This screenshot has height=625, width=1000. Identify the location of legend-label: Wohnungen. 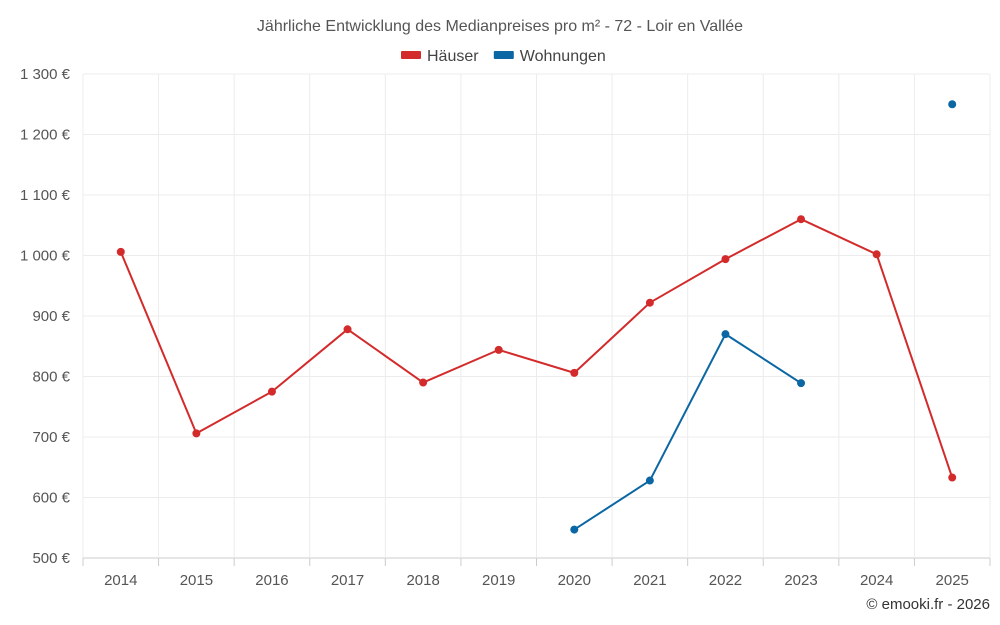
(563, 56).